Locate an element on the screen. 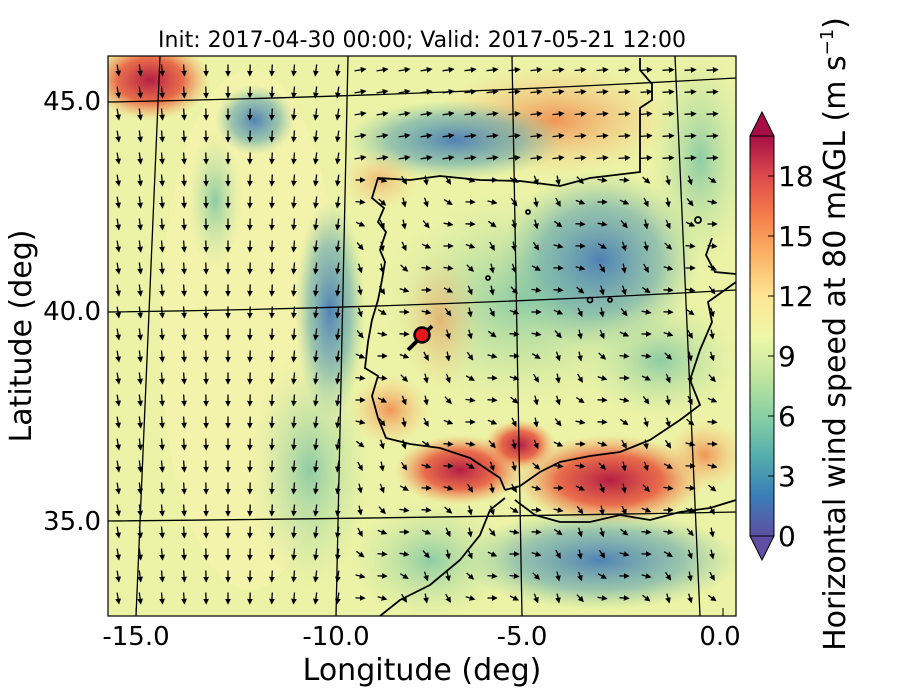 This screenshot has width=900, height=700. colorbar-label-close: ) is located at coordinates (835, 23).